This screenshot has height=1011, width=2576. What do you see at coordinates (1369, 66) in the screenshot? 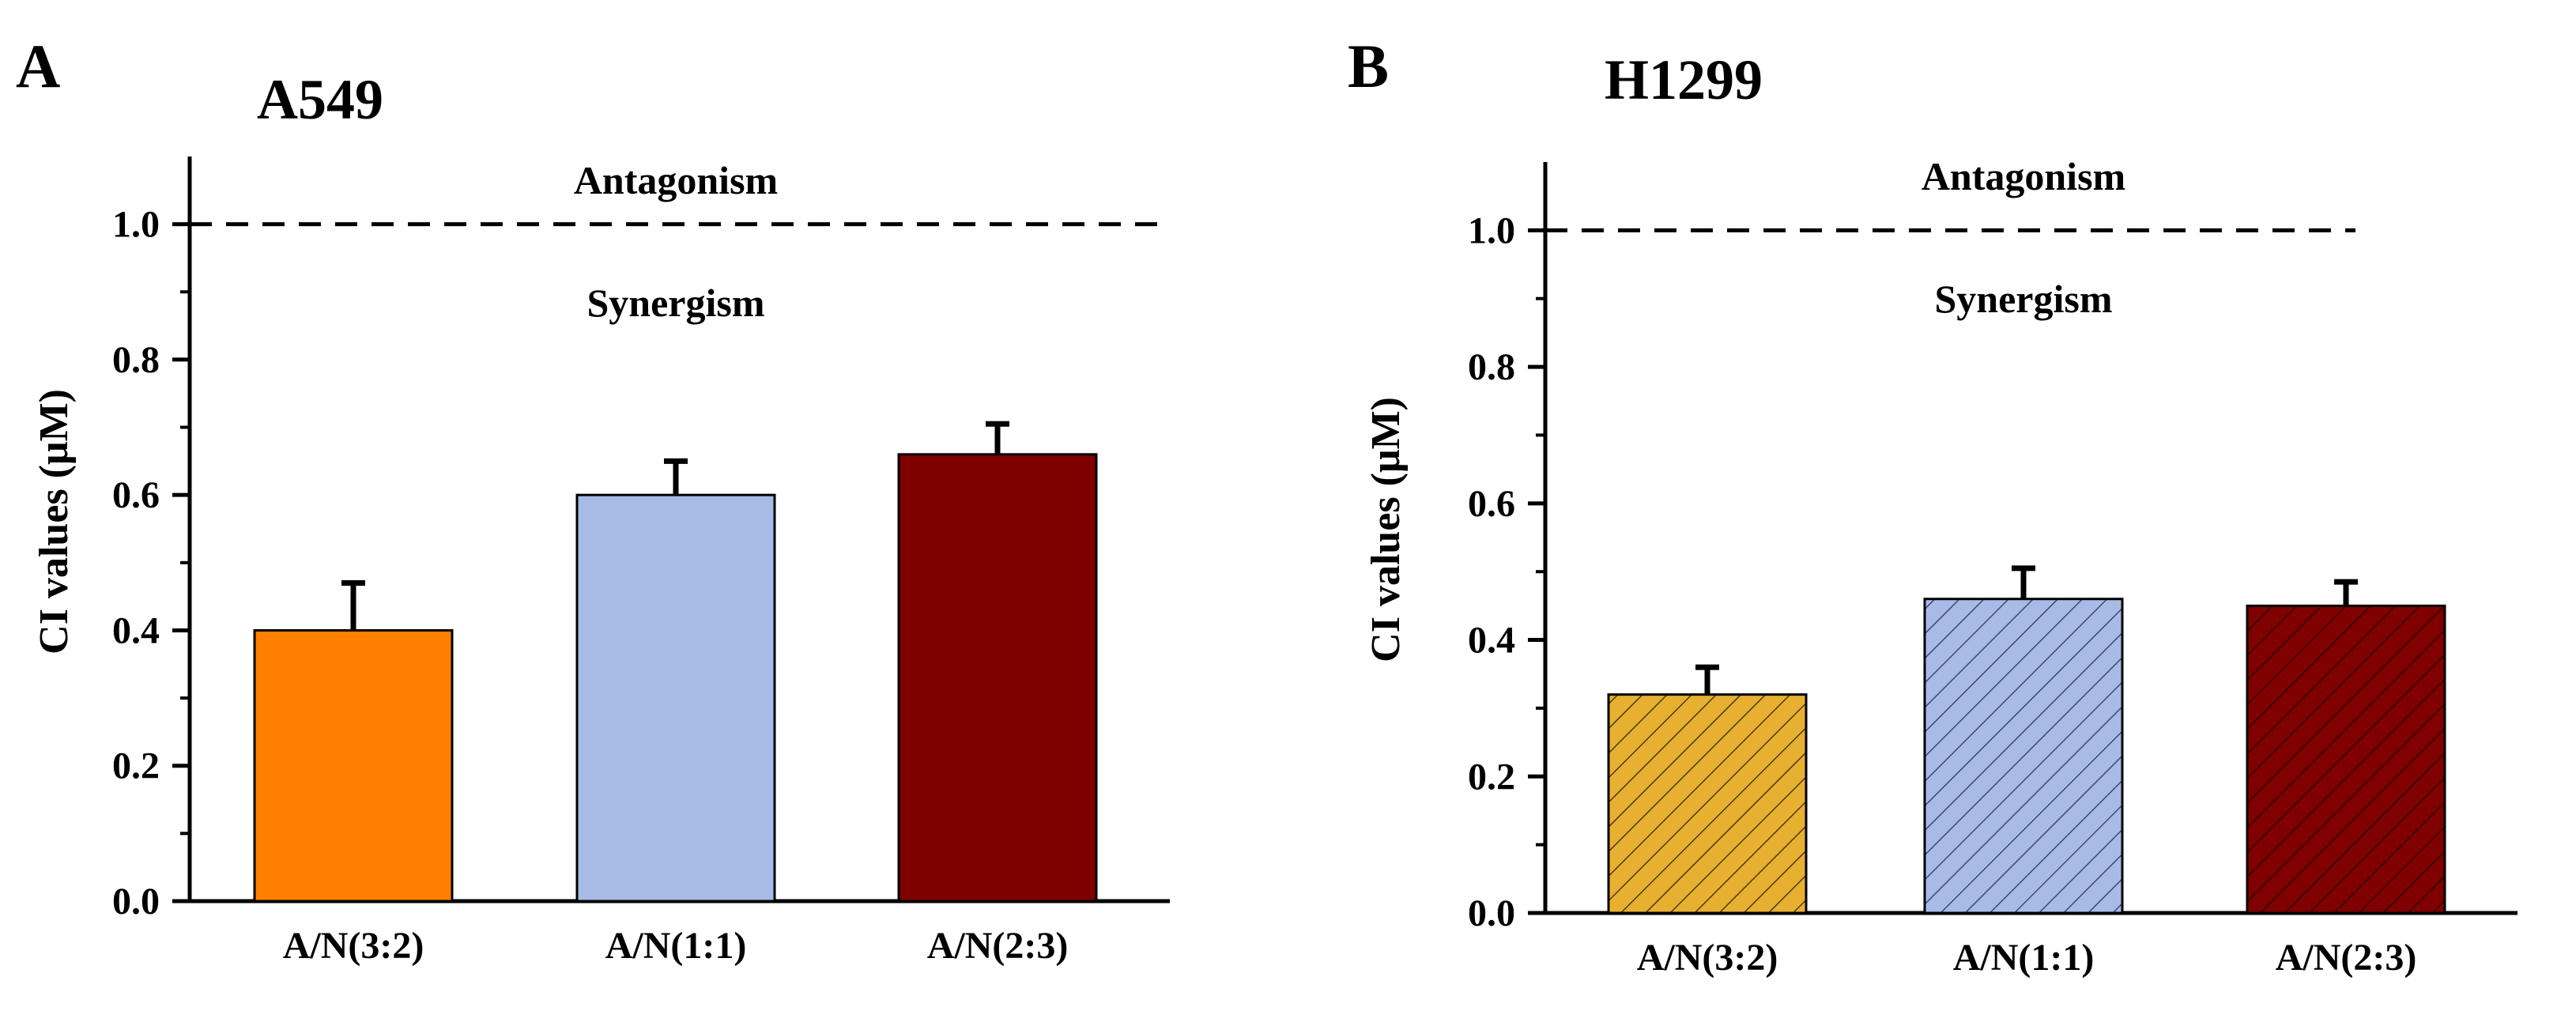
I see `panel-letter: B` at bounding box center [1369, 66].